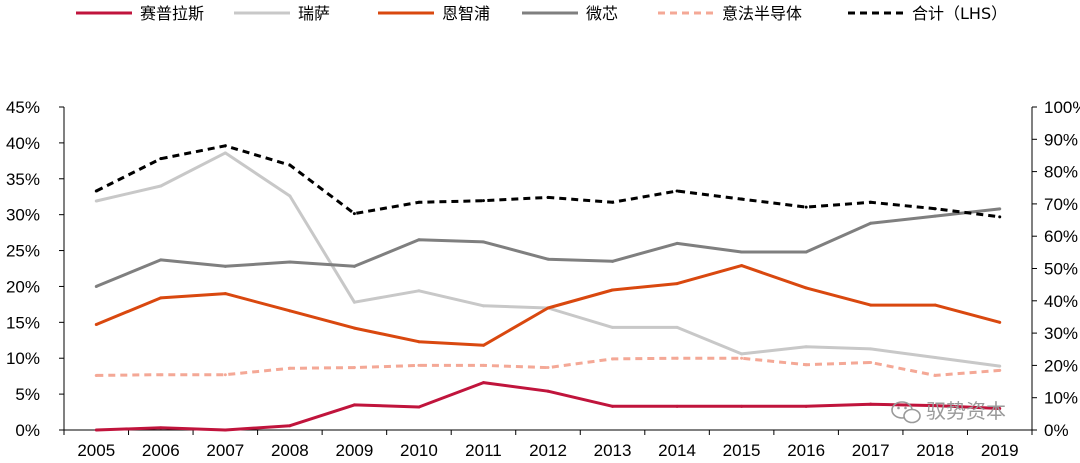 The height and width of the screenshot is (463, 1080). What do you see at coordinates (541, 13) in the screenshot?
I see `chart-legend: 赛普拉斯 瑞萨 恩智浦 微芯 意法半导体 合计（LHS）` at bounding box center [541, 13].